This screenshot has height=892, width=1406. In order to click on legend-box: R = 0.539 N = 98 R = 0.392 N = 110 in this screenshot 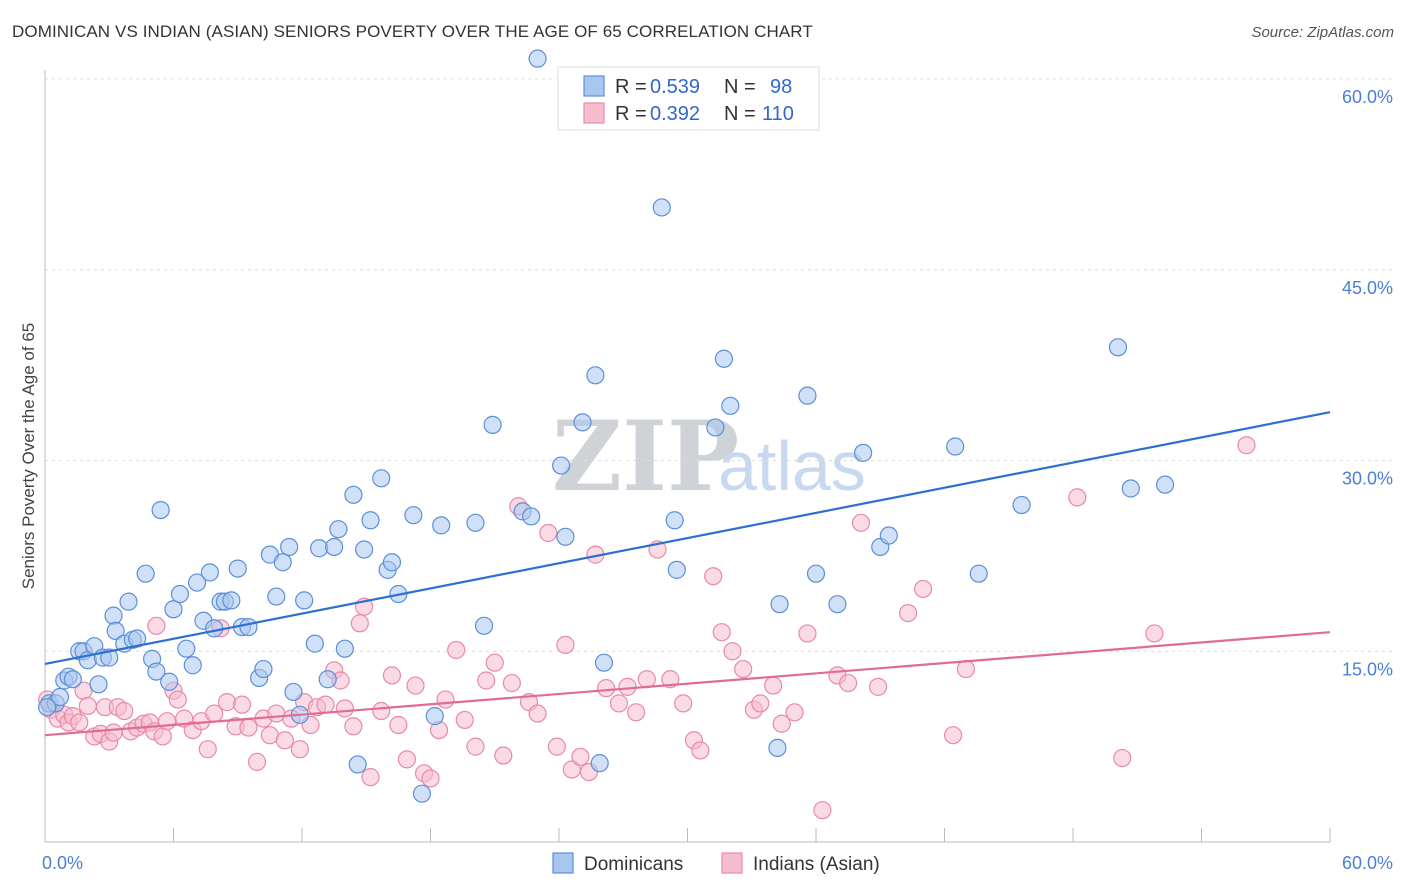, I will do `click(688, 98)`.